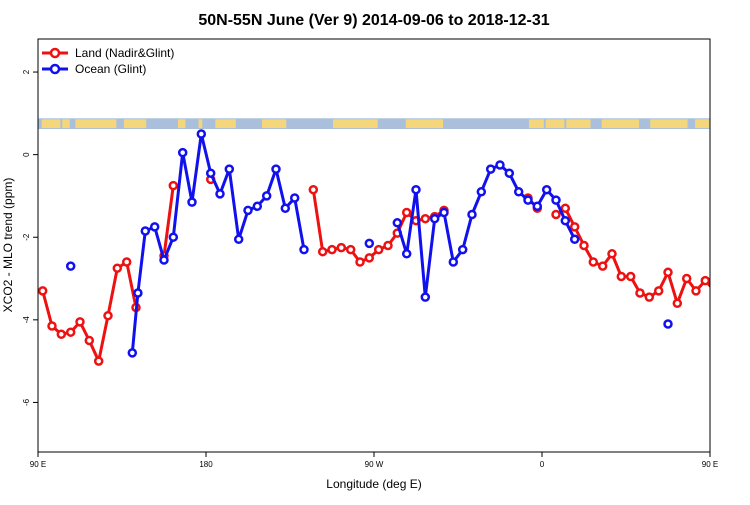 Image resolution: width=750 pixels, height=505 pixels. Describe the element at coordinates (108, 61) in the screenshot. I see `legend: Land (Nadir&Glint) Ocean (Glint)` at that location.